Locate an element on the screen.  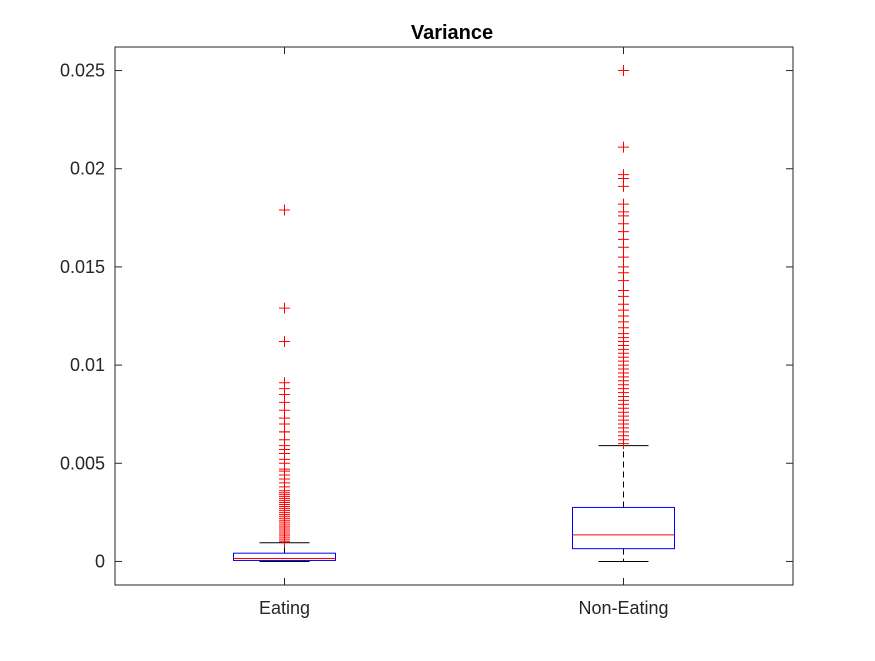
y-tick-label: 0.005 is located at coordinates (82, 463).